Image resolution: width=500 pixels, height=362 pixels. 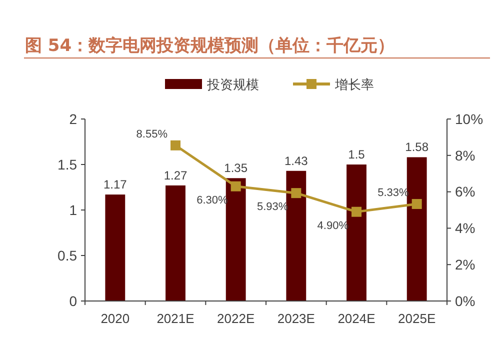 I want to click on y-tick-label: 2, so click(x=73, y=118).